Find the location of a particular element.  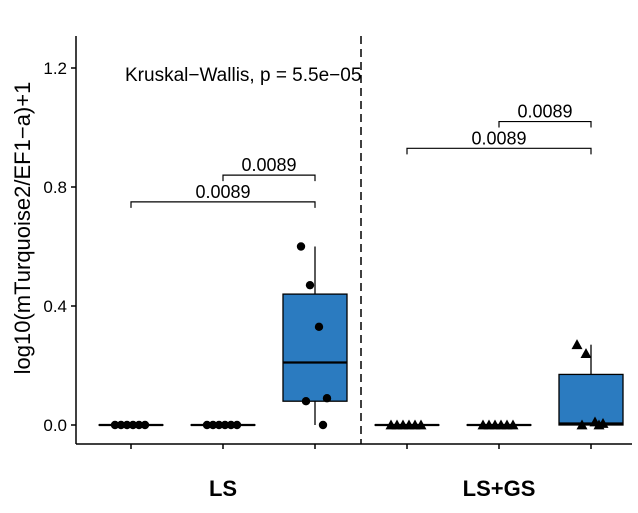

y-tick-label: 1.2 is located at coordinates (55, 68).